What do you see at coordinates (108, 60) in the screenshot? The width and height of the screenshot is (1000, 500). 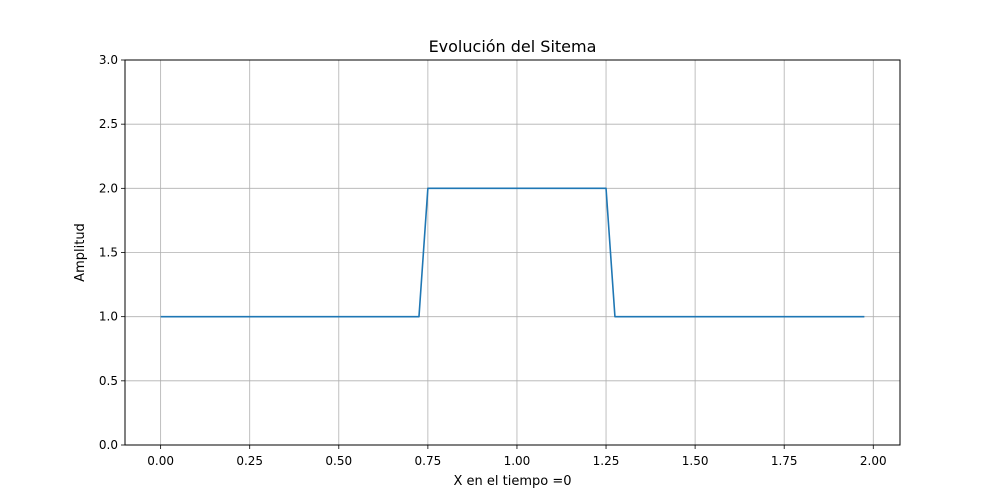 I see `y-tick-label: 3.0` at bounding box center [108, 60].